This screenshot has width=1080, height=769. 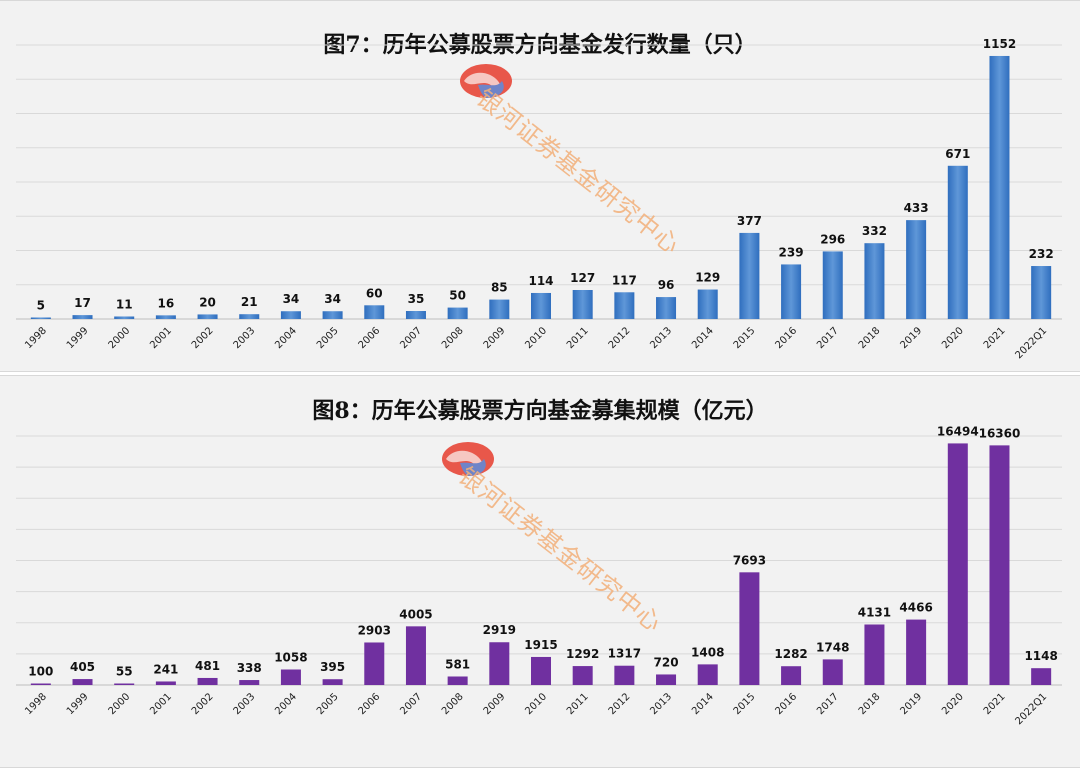 What do you see at coordinates (328, 338) in the screenshot?
I see `x-tick-label: 2005` at bounding box center [328, 338].